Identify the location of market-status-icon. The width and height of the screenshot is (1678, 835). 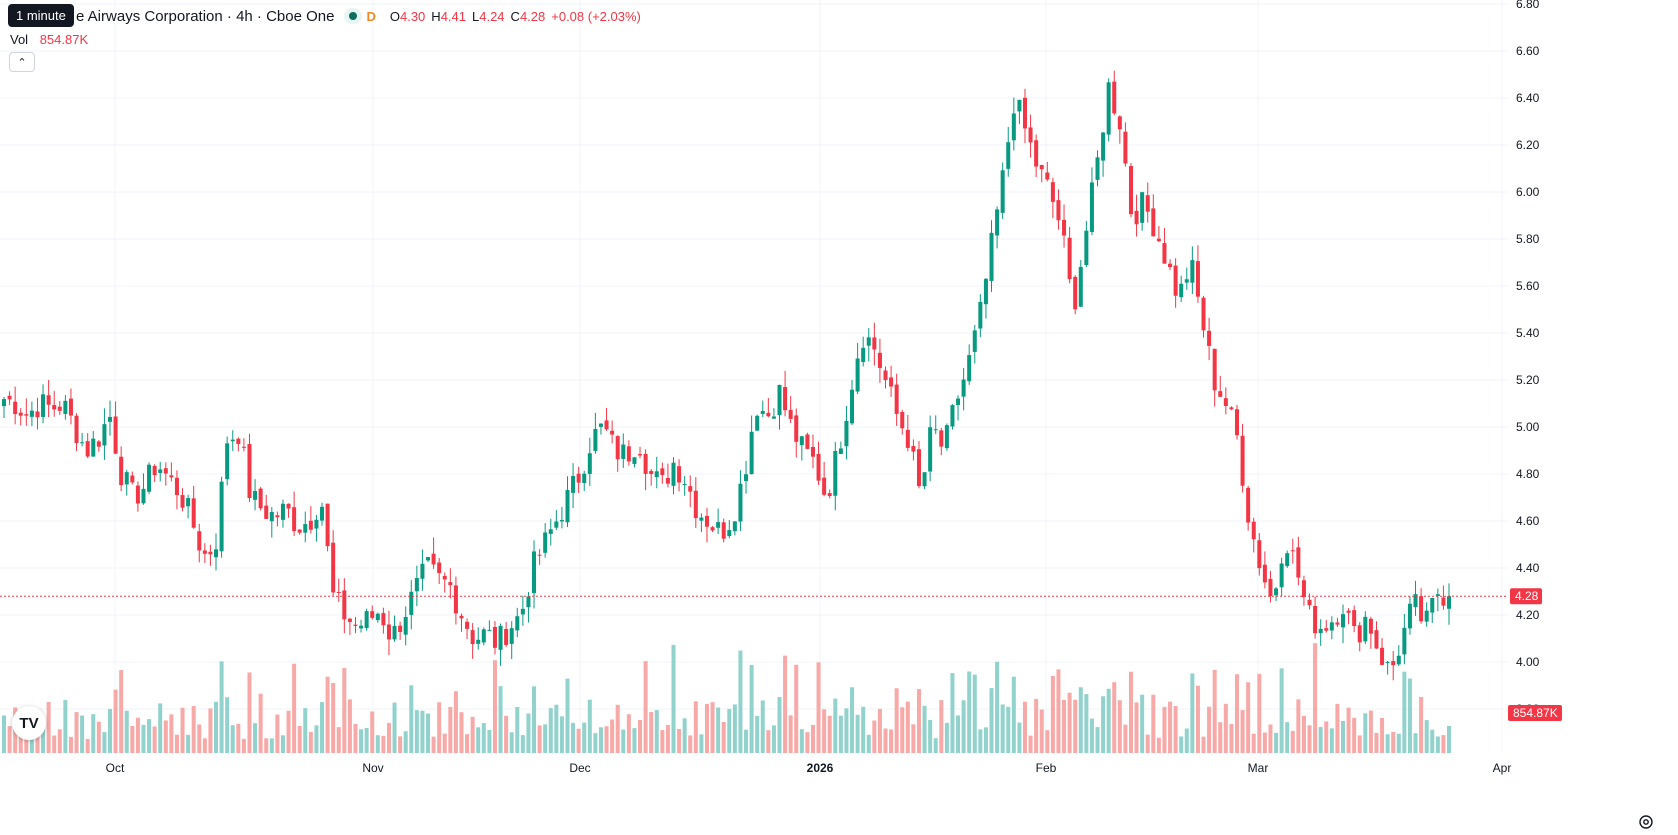
(353, 16).